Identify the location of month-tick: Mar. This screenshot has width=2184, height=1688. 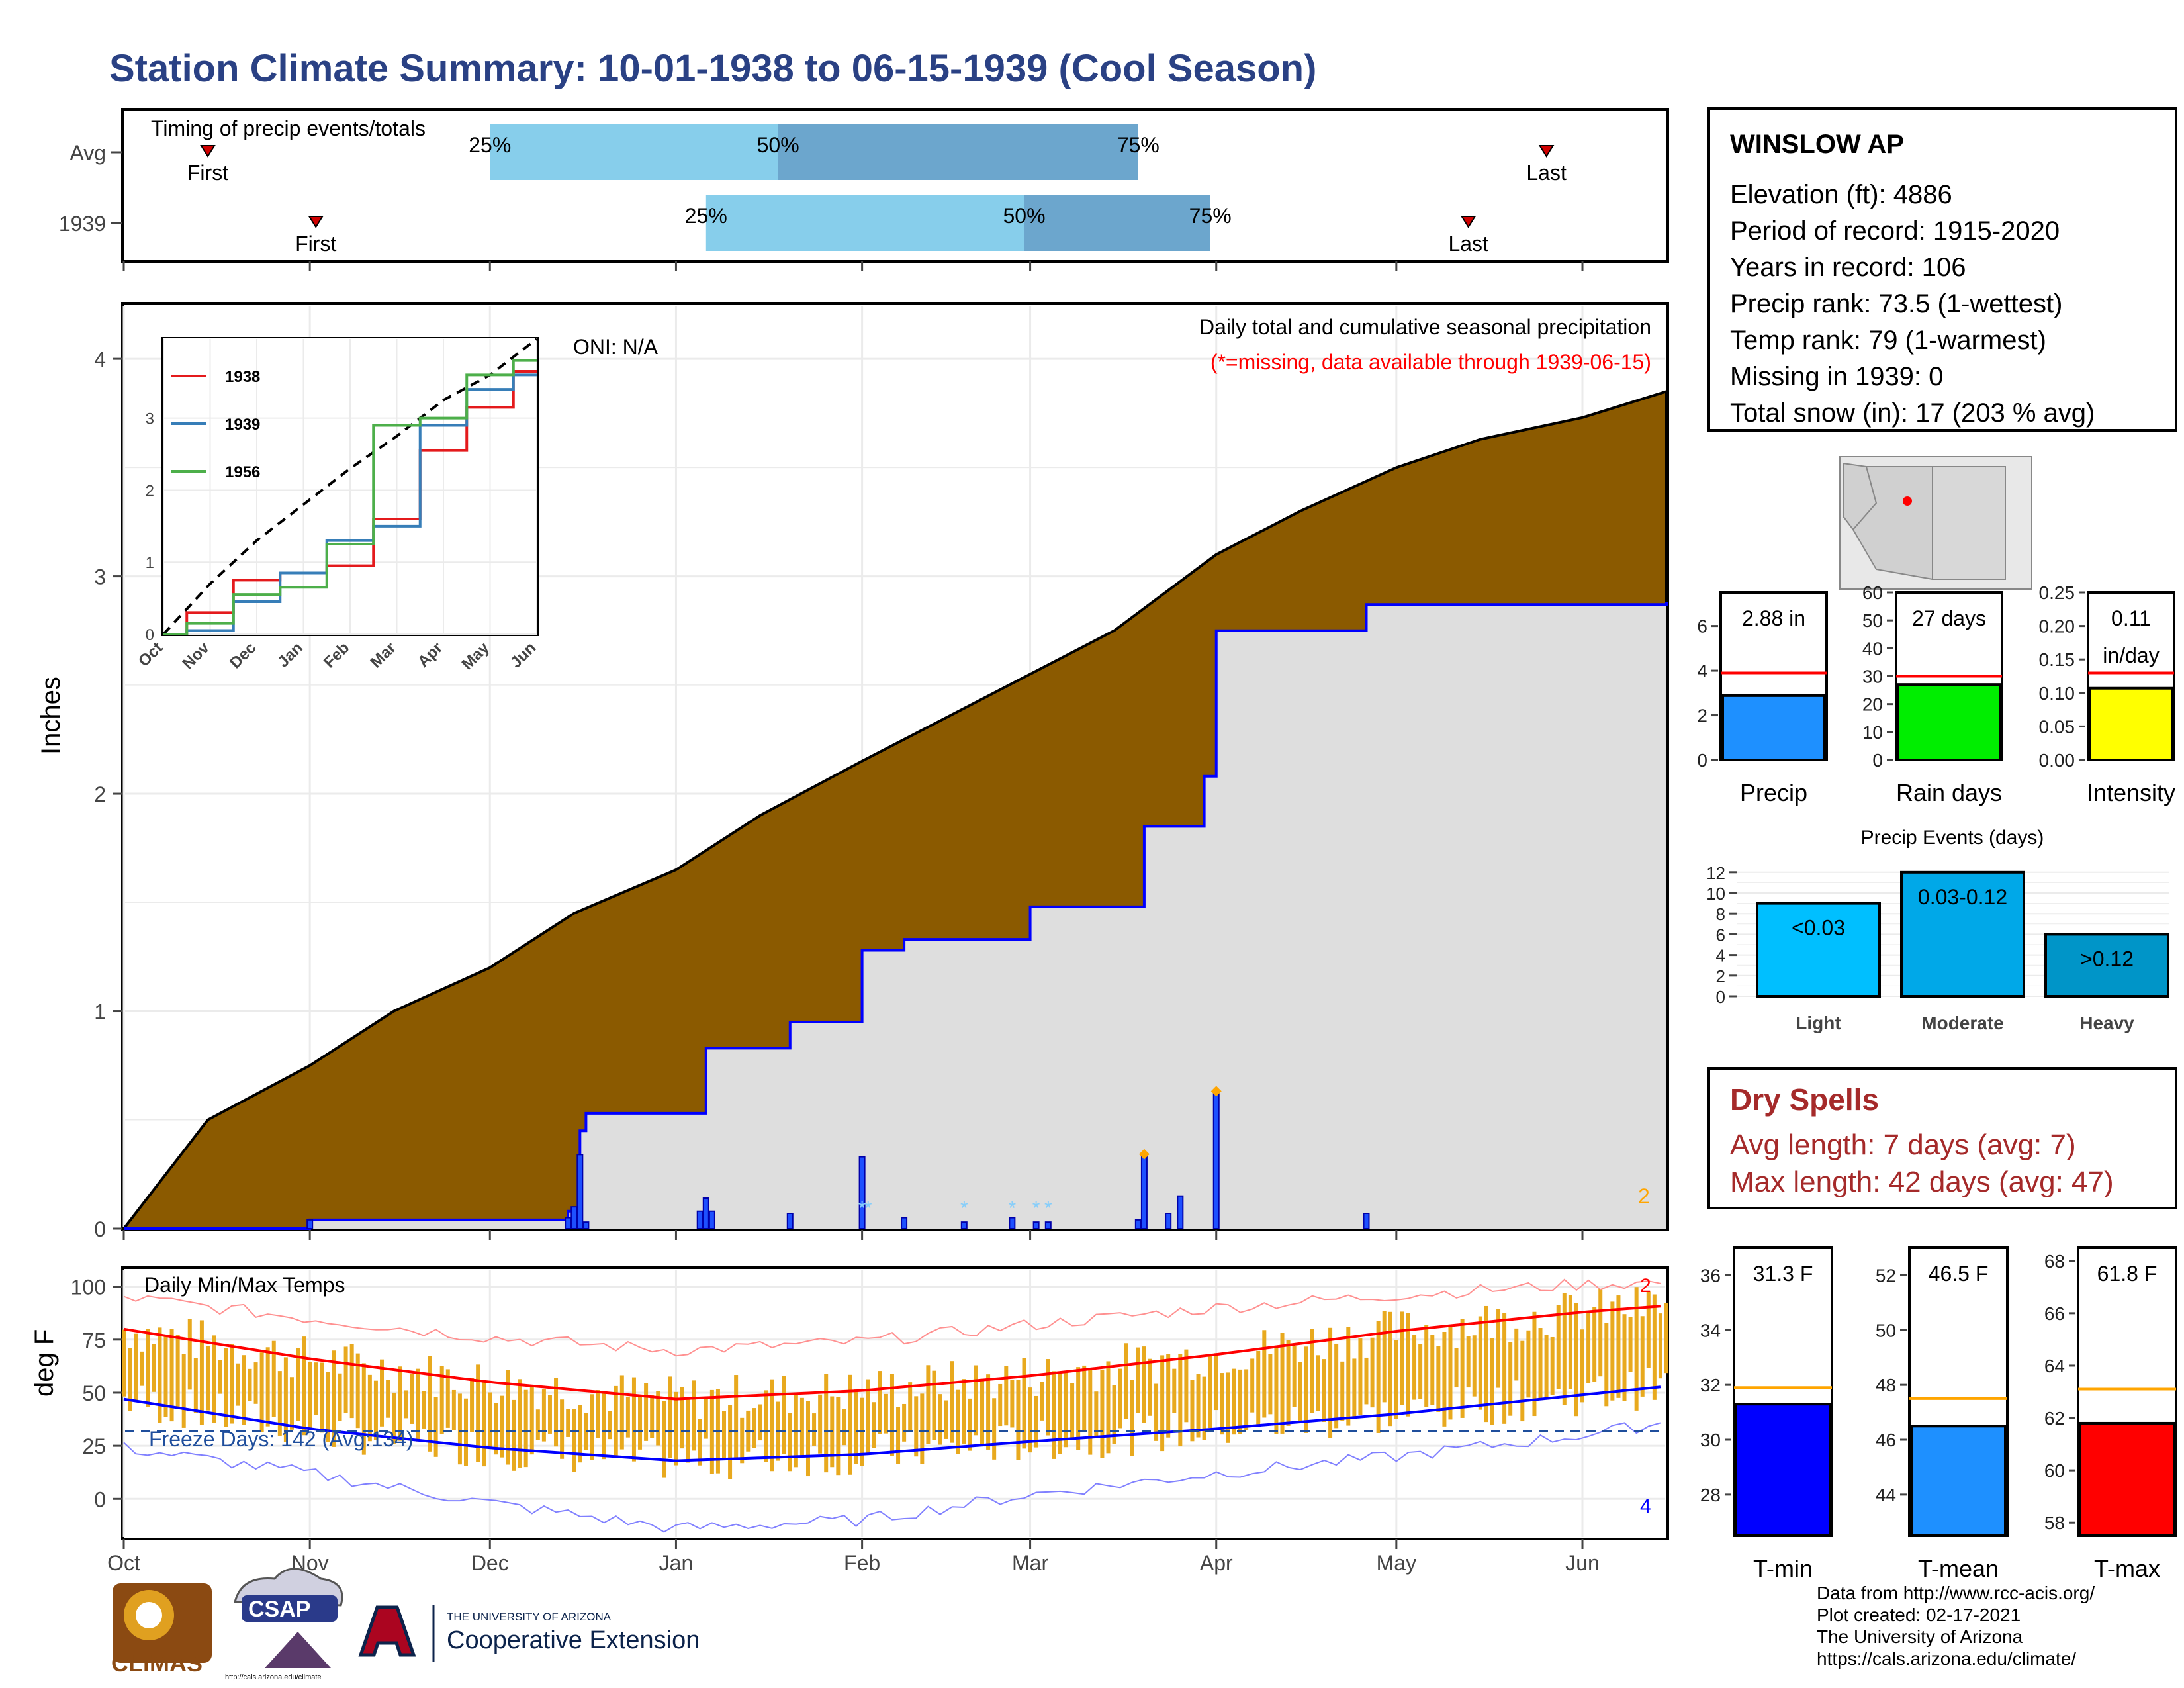
(1030, 1563).